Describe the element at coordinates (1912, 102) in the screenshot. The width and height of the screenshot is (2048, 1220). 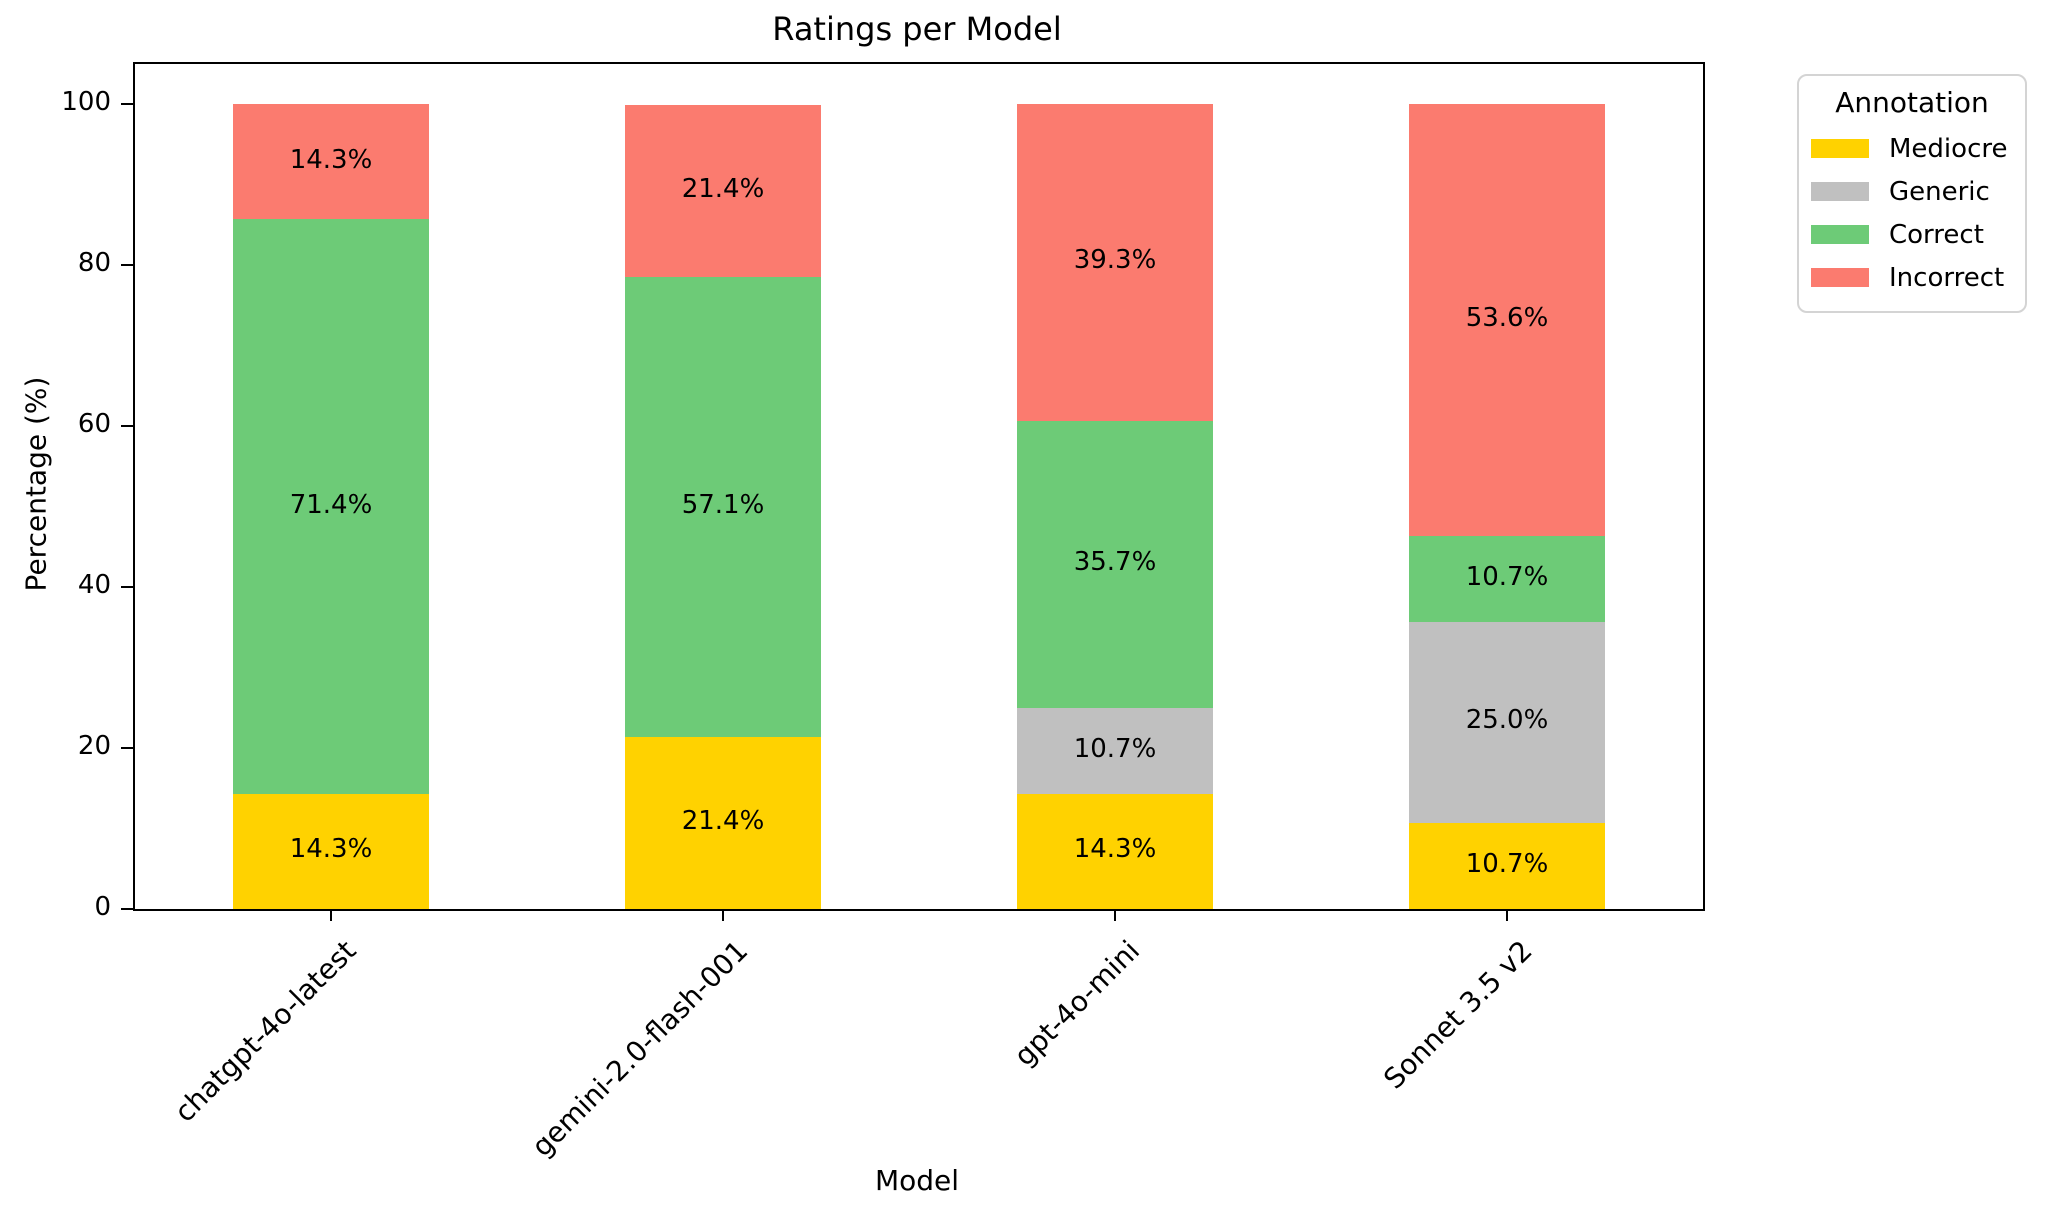
I see `legend-title: Annotation` at that location.